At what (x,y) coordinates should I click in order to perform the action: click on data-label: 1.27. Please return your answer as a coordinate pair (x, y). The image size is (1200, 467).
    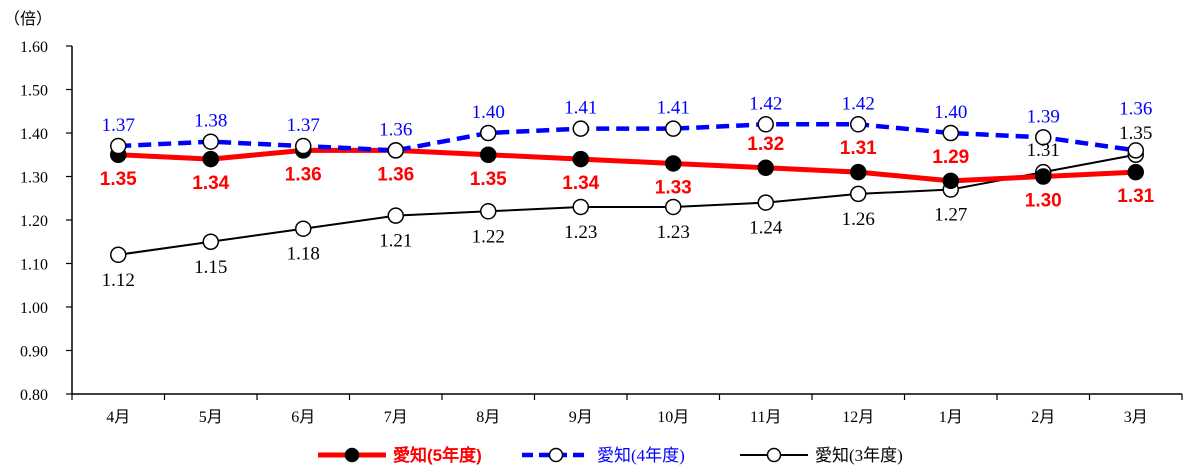
    Looking at the image, I should click on (950, 215).